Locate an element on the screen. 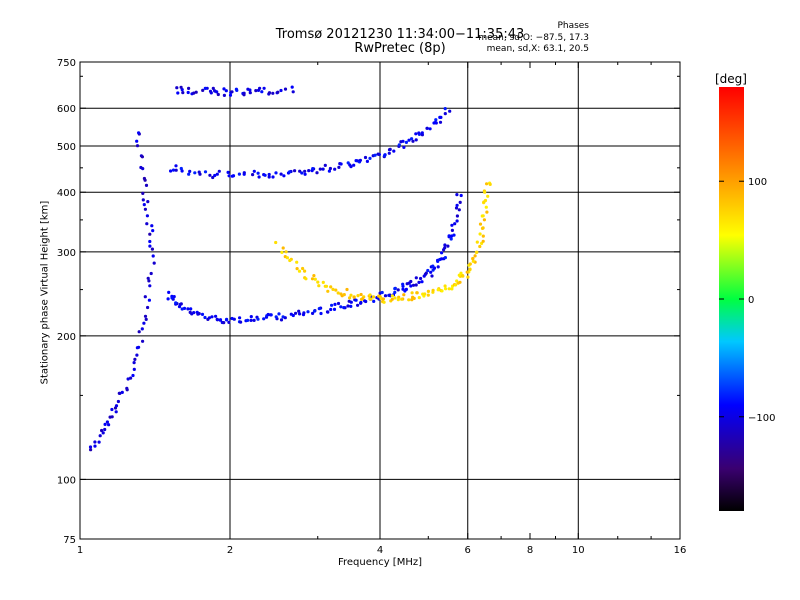 The height and width of the screenshot is (600, 800). y-tick-label: 500 is located at coordinates (66, 147).